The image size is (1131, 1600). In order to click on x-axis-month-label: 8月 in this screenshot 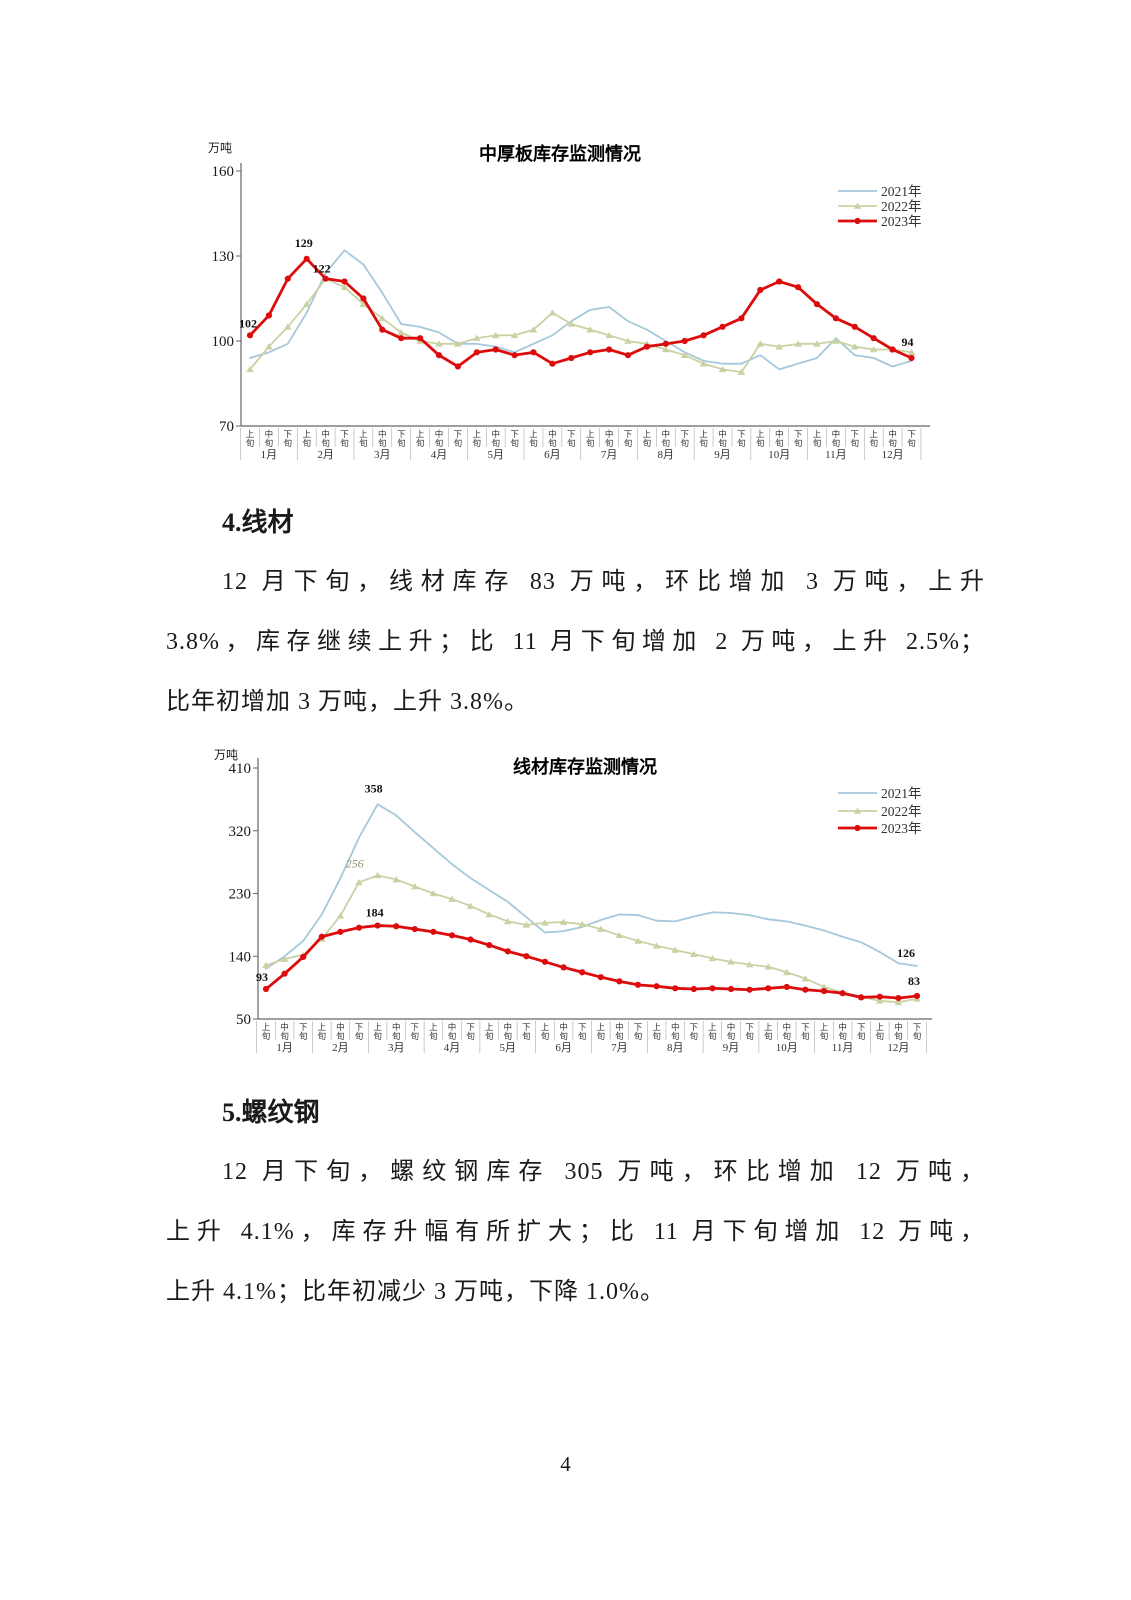, I will do `click(675, 1048)`.